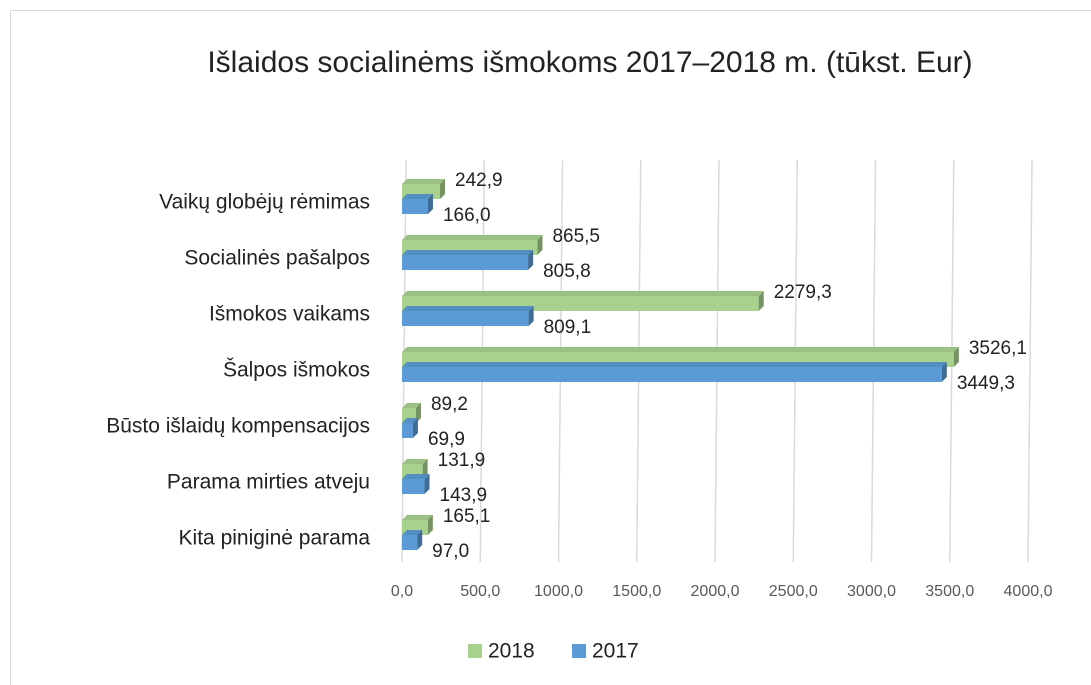 Image resolution: width=1091 pixels, height=685 pixels. I want to click on x-tick-label: 500,0, so click(480, 591).